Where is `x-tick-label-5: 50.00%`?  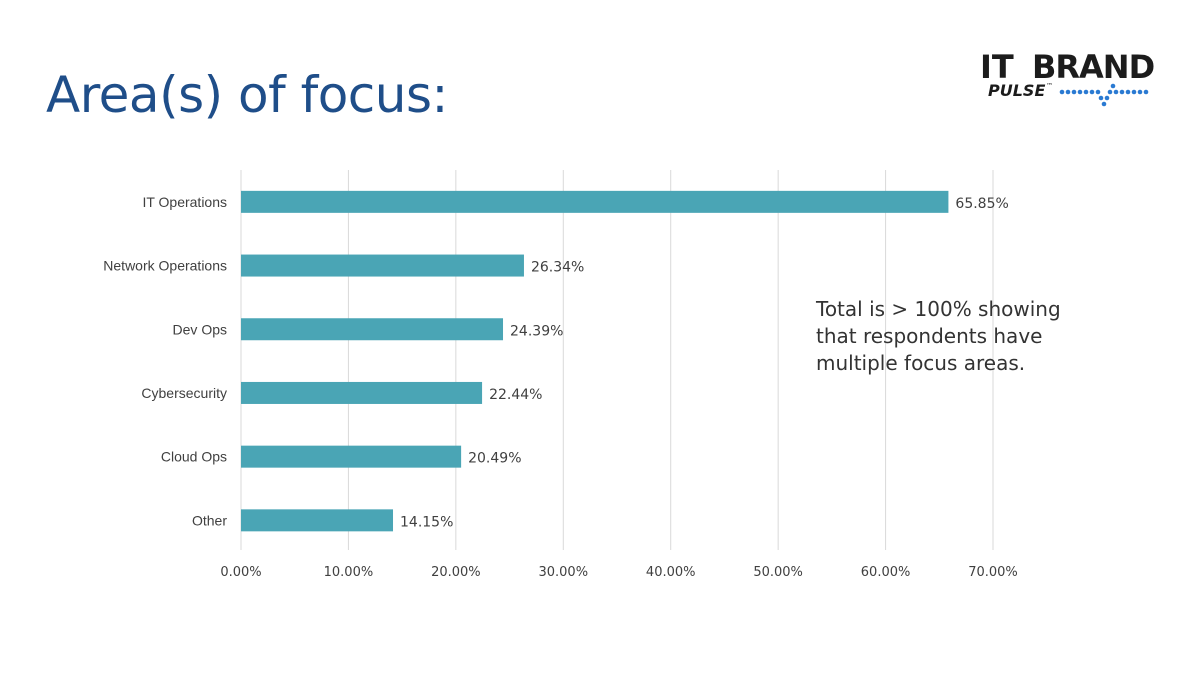
x-tick-label-5: 50.00% is located at coordinates (778, 572).